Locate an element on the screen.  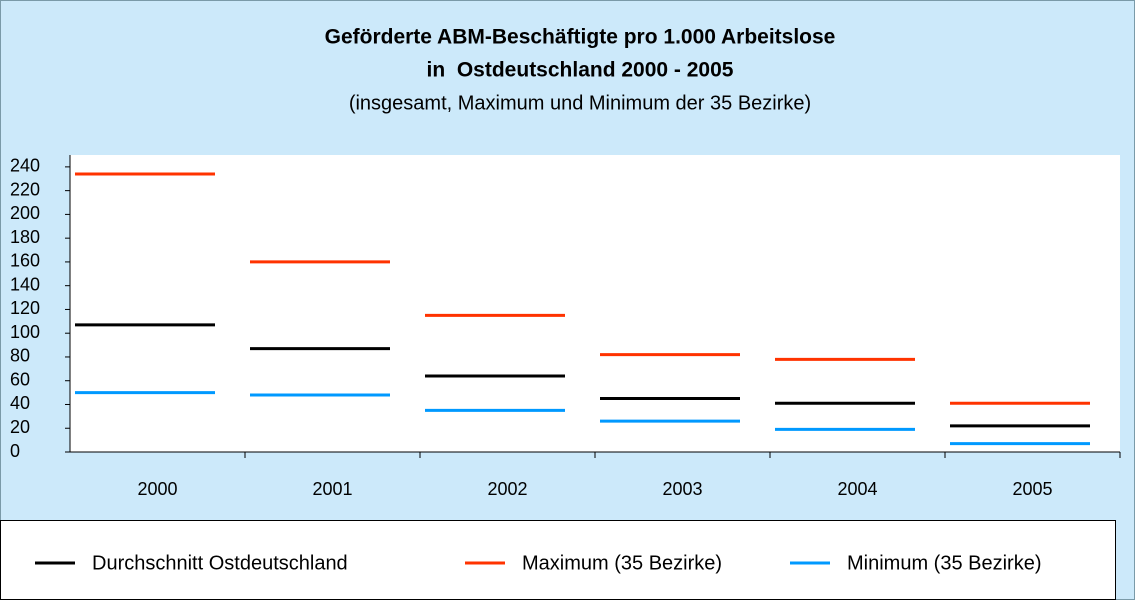
y-tick-label: 80 is located at coordinates (20, 356).